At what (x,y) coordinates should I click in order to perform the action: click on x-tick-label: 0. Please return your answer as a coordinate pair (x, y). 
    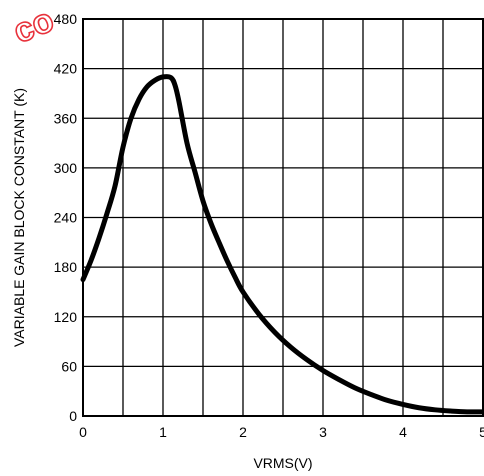
    Looking at the image, I should click on (83, 432).